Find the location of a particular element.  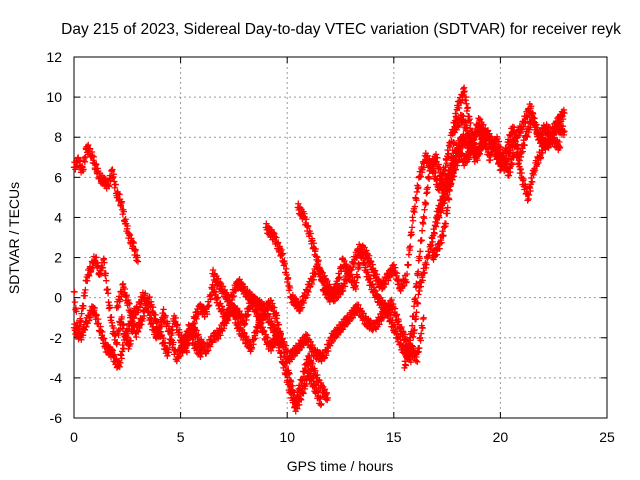

series-arc5 is located at coordinates (251, 355).